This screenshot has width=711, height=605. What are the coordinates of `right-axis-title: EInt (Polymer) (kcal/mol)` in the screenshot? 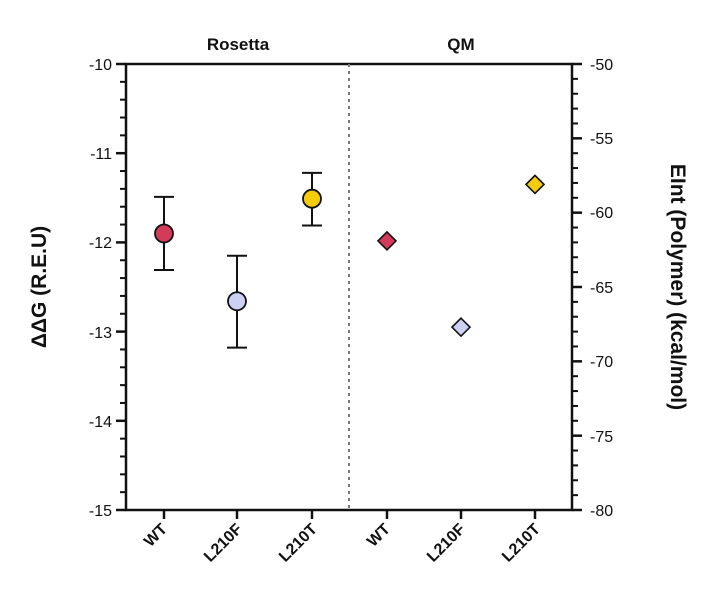 It's located at (677, 287).